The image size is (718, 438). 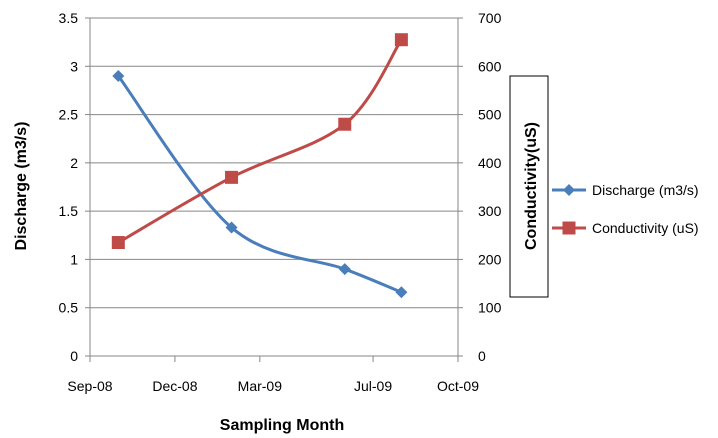 What do you see at coordinates (625, 209) in the screenshot?
I see `legend: Discharge (m3/s) Conductivity (uS)` at bounding box center [625, 209].